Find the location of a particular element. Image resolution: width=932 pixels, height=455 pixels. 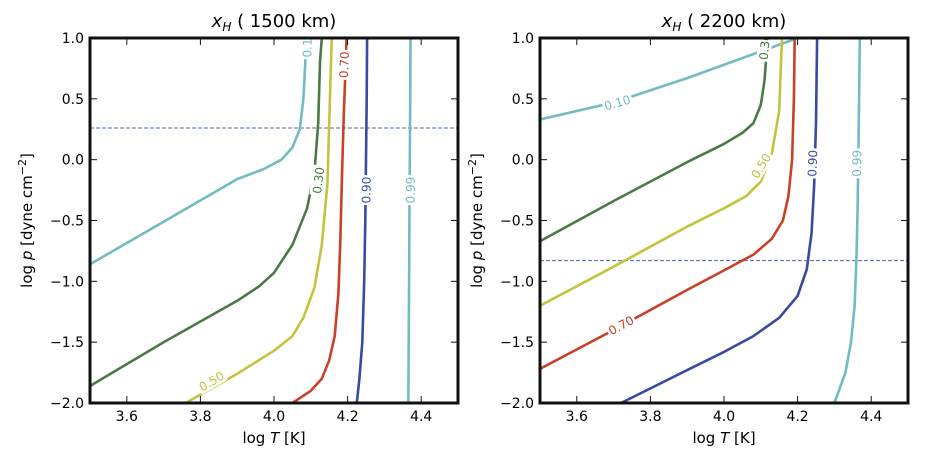

y-label-unit: [dyne cm is located at coordinates (477, 212).